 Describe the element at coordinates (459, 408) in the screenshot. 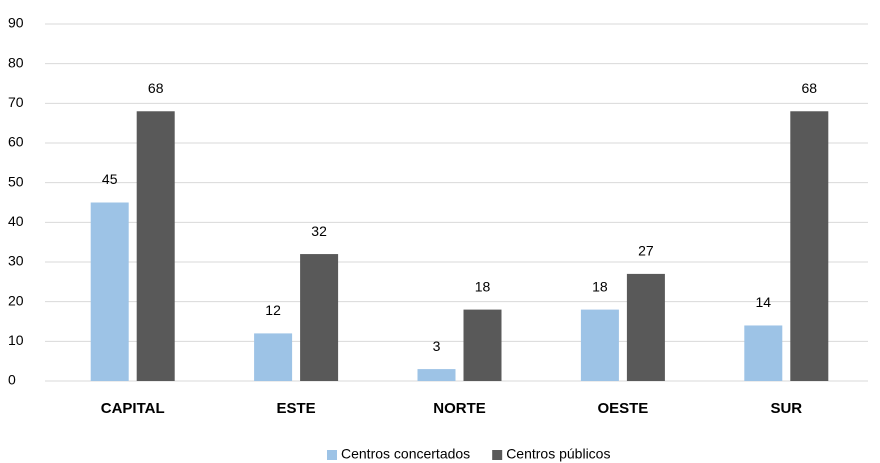

I see `x-tick-label: NORTE` at that location.